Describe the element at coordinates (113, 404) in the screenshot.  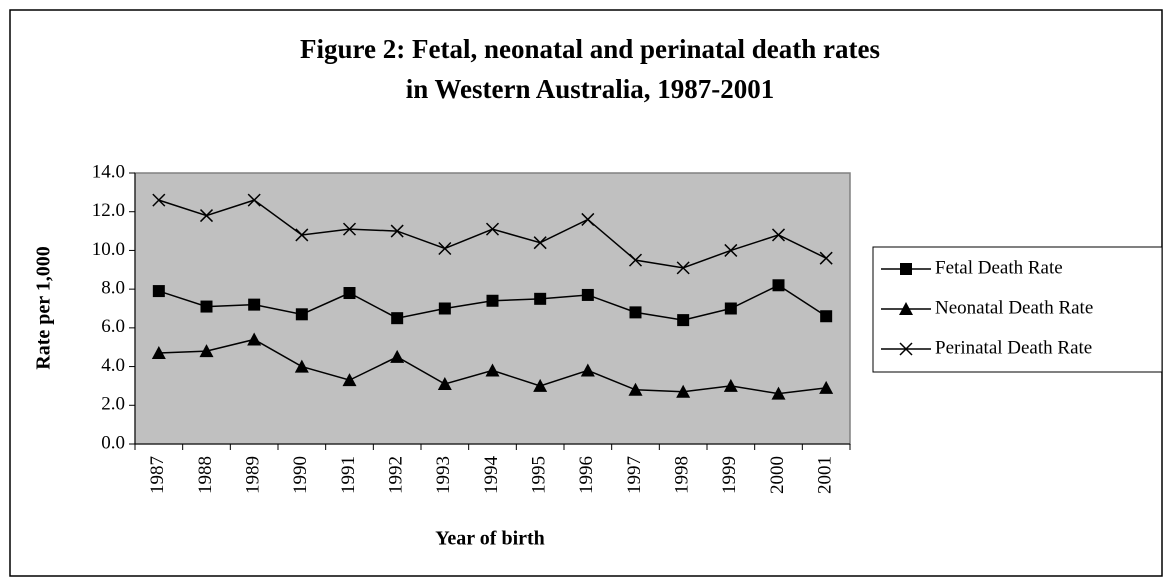
I see `y-tick-label: 2.0` at that location.